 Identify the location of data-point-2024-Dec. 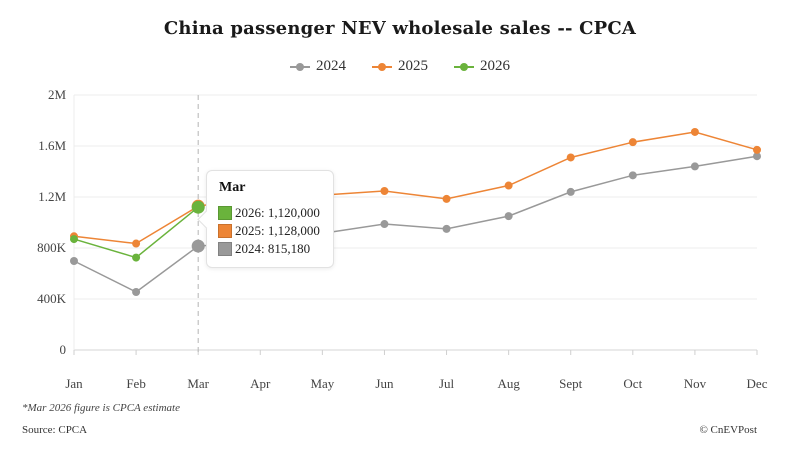
(757, 156).